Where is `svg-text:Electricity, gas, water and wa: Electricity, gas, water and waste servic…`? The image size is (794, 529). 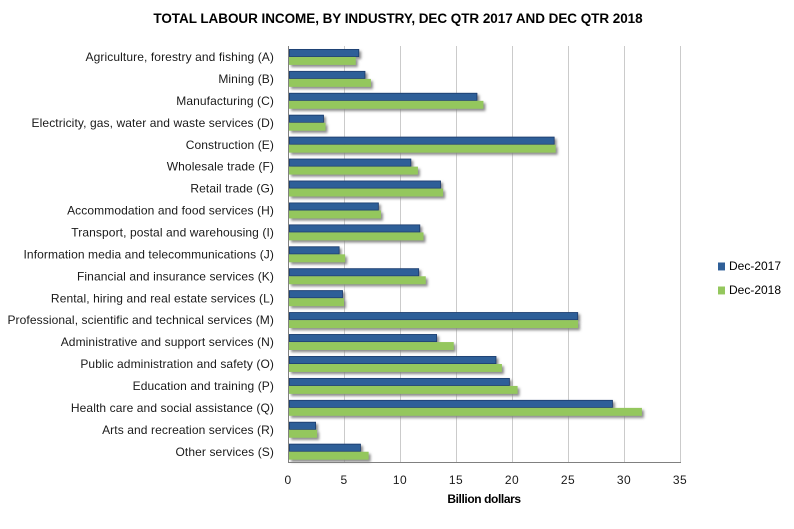
svg-text:Electricity, gas, water and wa: Electricity, gas, water and waste servic… is located at coordinates (153, 123).